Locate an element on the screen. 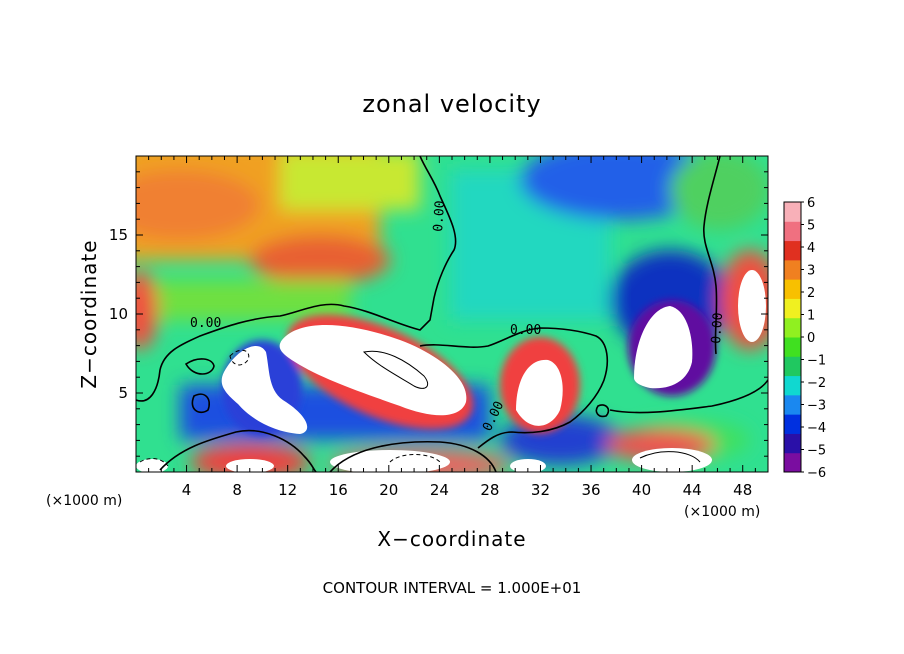 Image resolution: width=904 pixels, height=654 pixels. field-patch-yellow-band is located at coordinates (350, 183).